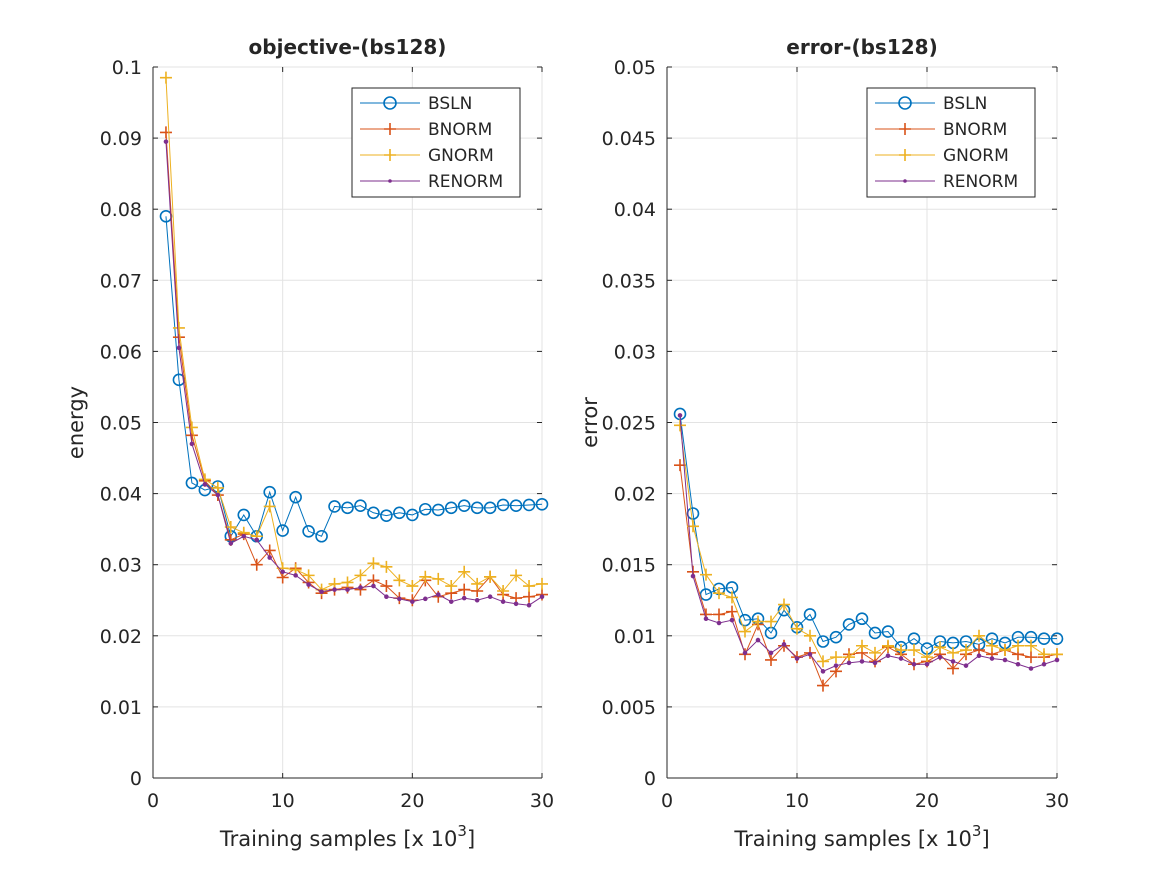 The height and width of the screenshot is (875, 1167). I want to click on y-tick-label: 0.05, so click(121, 424).